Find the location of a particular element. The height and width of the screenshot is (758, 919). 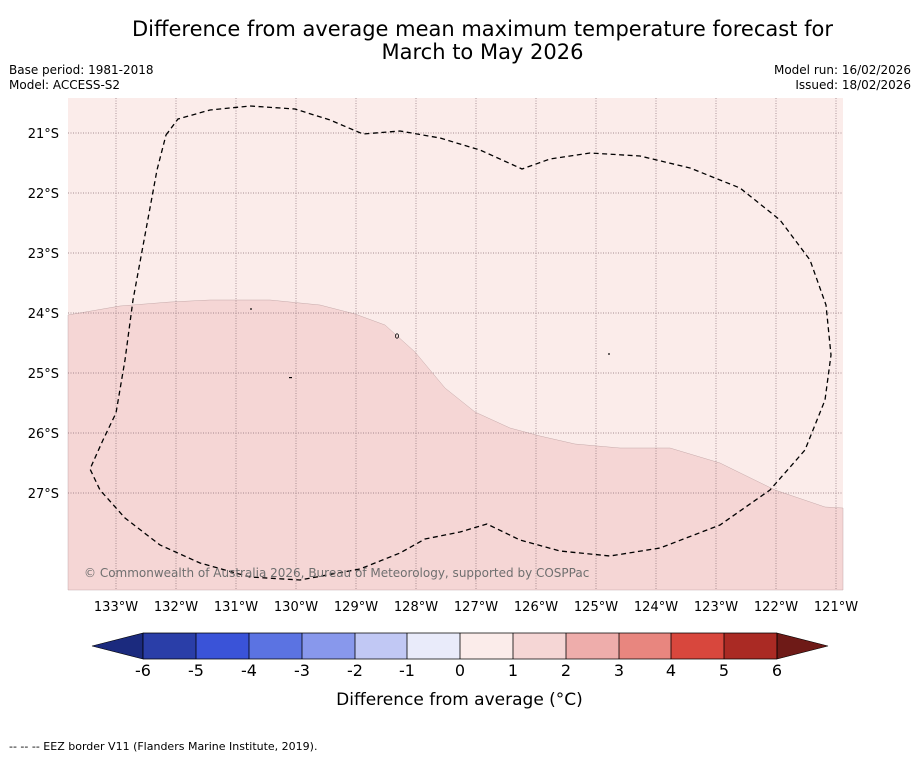

colorbar-ticks: -6 -5 -4 -3 -2 -1 0 1 2 3 4 5 6 is located at coordinates (458, 670).